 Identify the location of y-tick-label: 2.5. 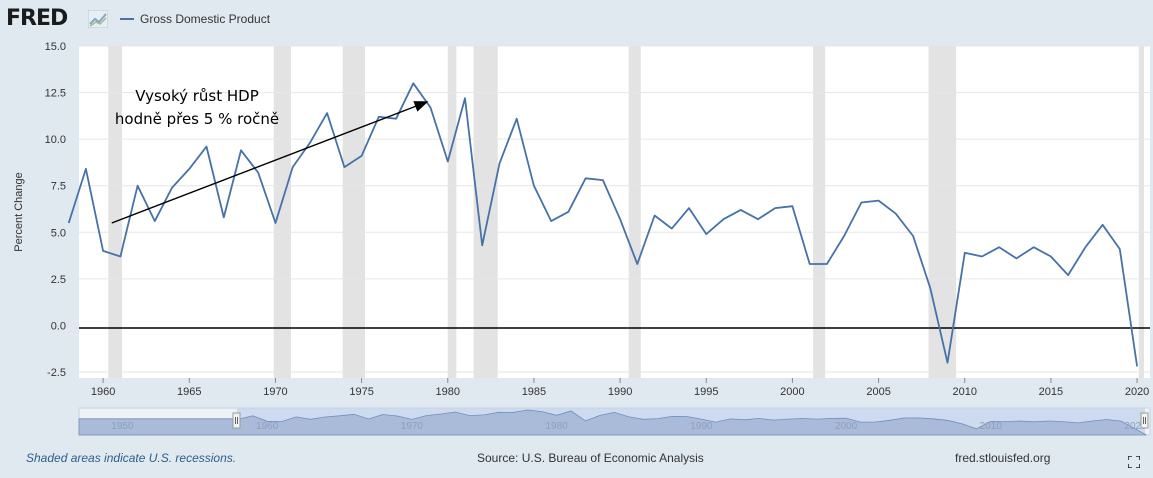
(58, 280).